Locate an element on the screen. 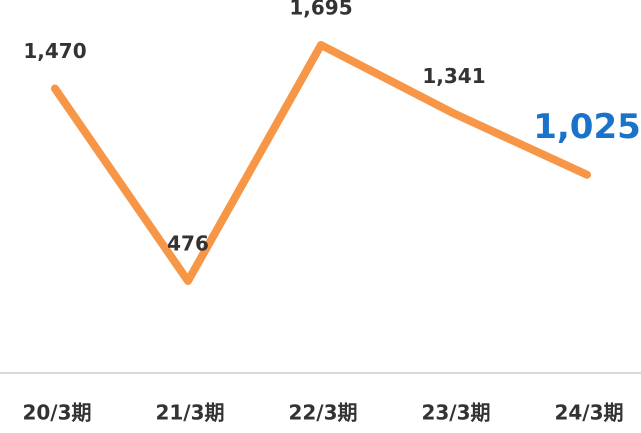  x-tick-label: 24/3期 is located at coordinates (588, 413).